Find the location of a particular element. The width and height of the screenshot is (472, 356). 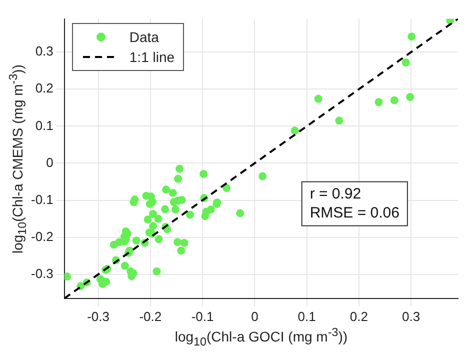

x-axis-title: log$_{10}$(Chl-a GOCI (mg m$^{-3}$)) is located at coordinates (261, 337).